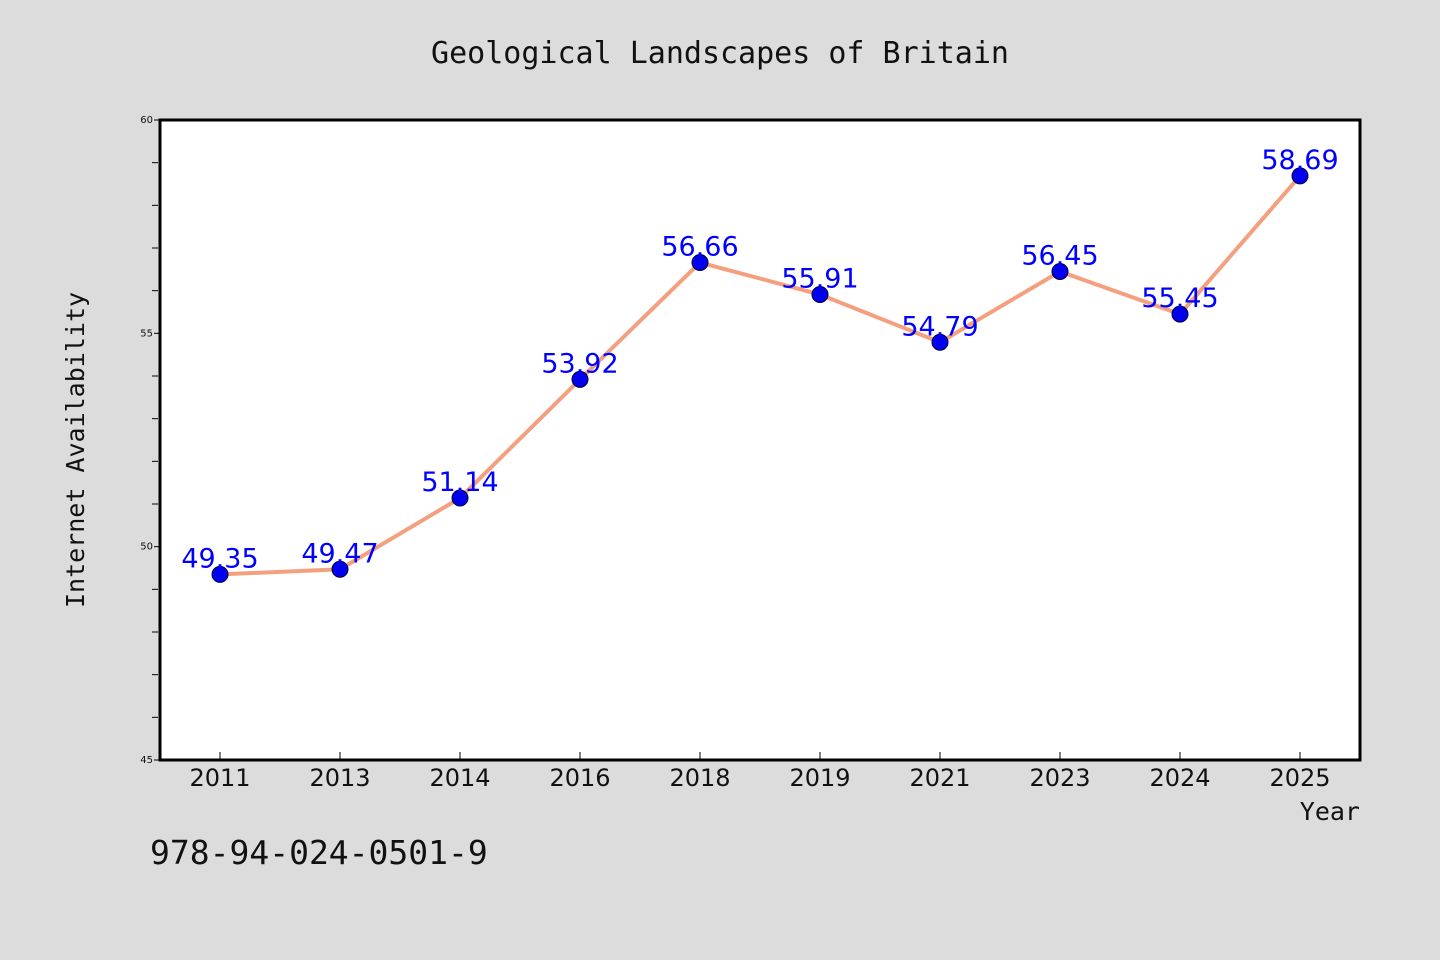 This screenshot has width=1440, height=960. What do you see at coordinates (146, 760) in the screenshot?
I see `y-tick-label: 45` at bounding box center [146, 760].